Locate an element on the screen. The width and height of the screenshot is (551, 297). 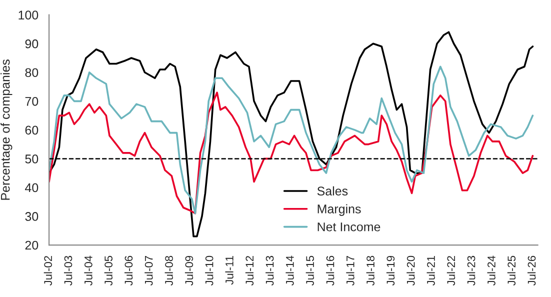
x-tick-label: Jul-24 is located at coordinates (491, 271).